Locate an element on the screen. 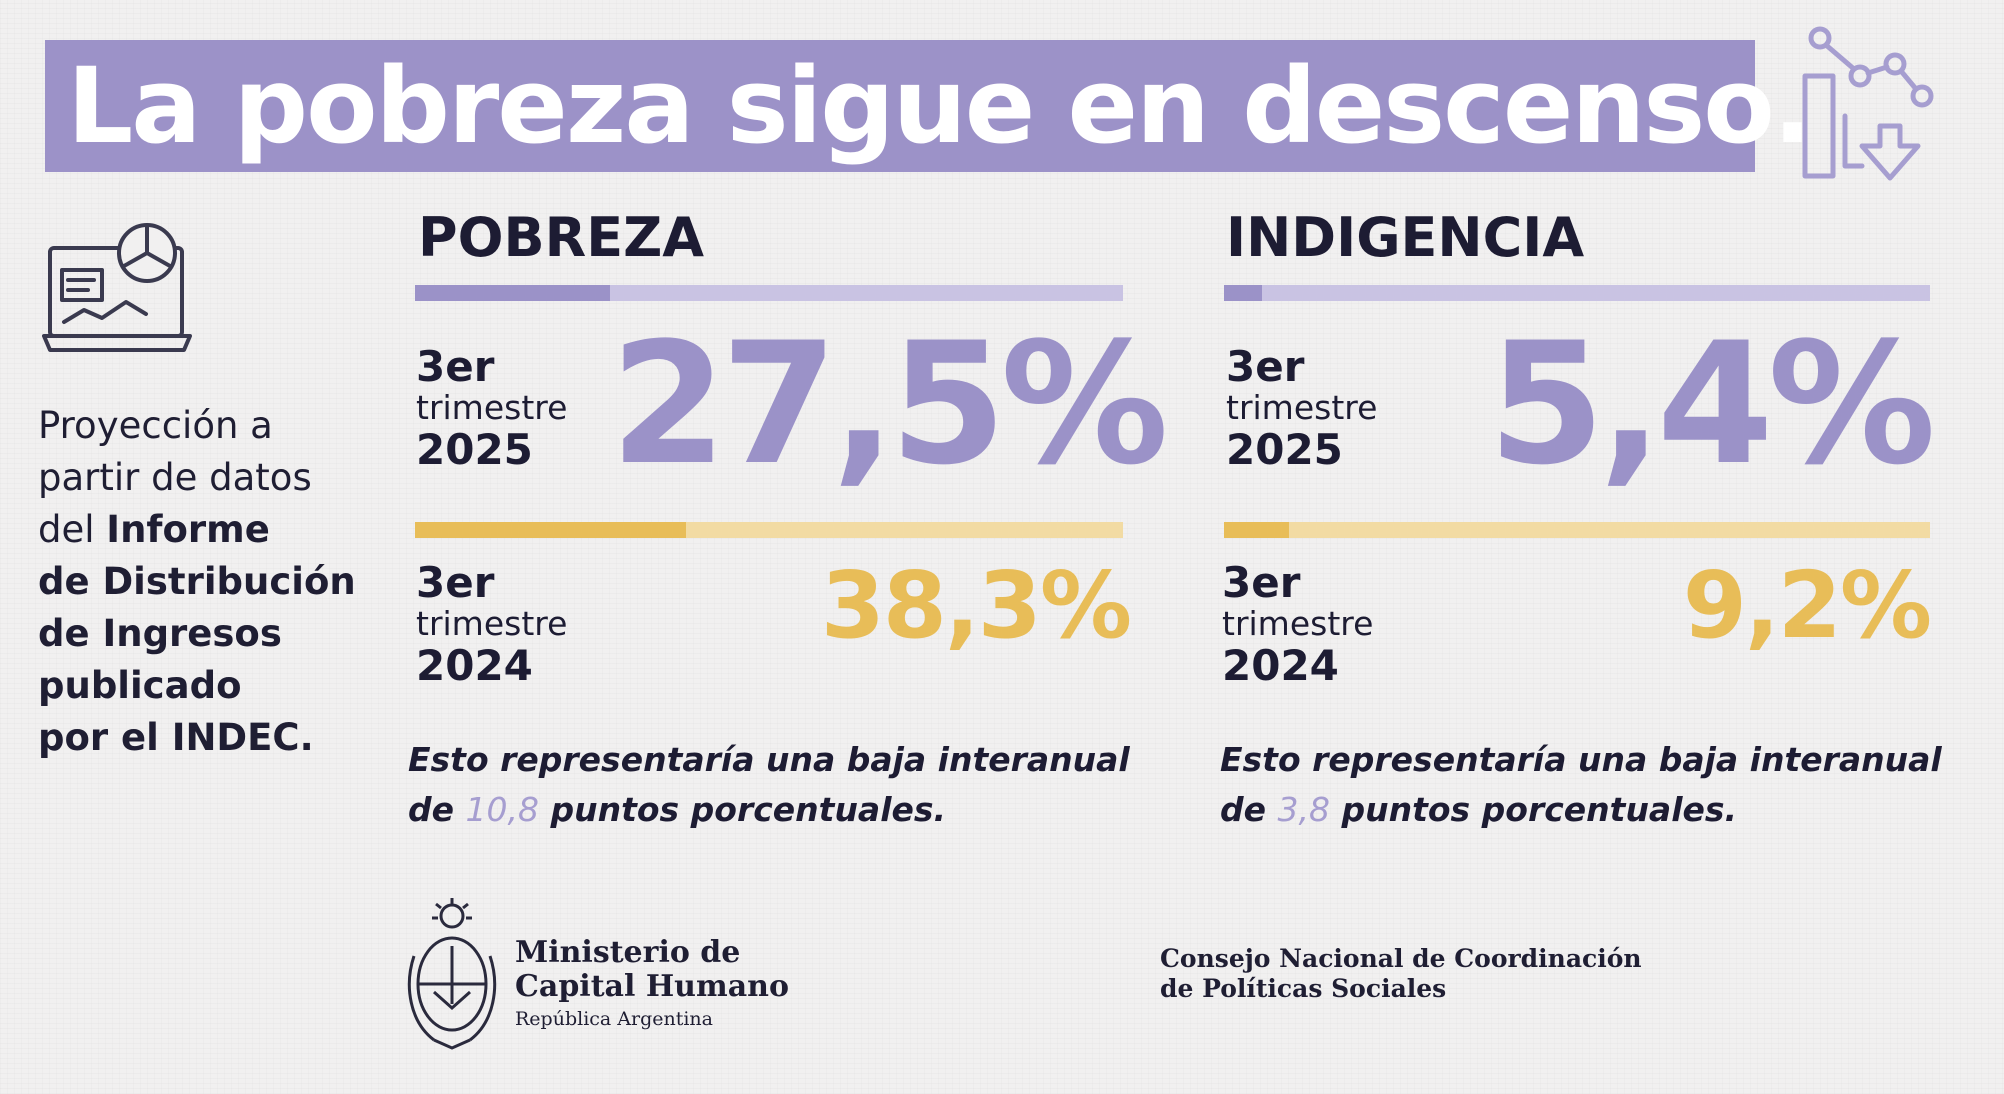 The image size is (2004, 1094). projection-line: partir de datos is located at coordinates (175, 477).